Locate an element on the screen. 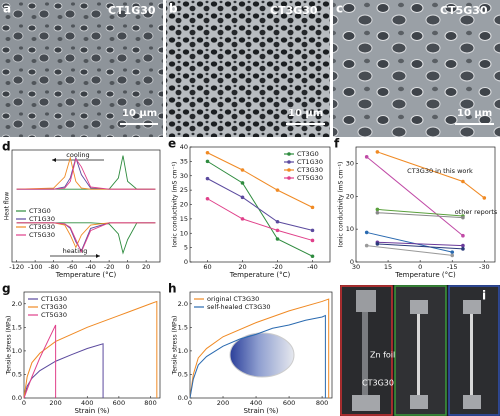 The width and height of the screenshot is (500, 416). y-tick-label: 30 is located at coordinates (350, 163).